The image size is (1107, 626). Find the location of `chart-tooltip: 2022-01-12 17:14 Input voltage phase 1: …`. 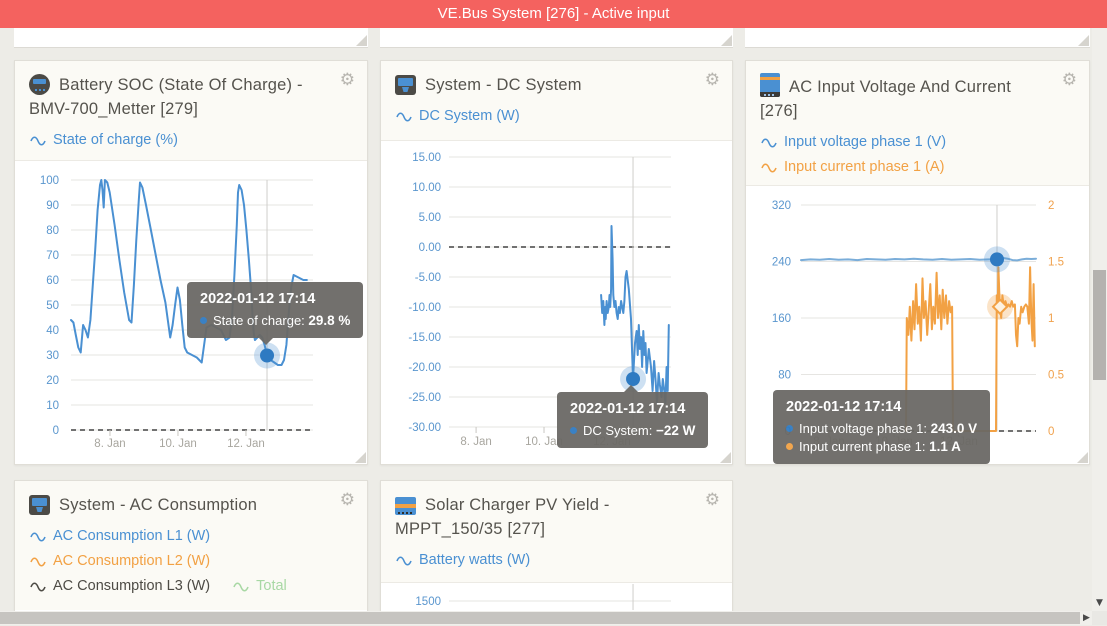

chart-tooltip: 2022-01-12 17:14 Input voltage phase 1: … is located at coordinates (882, 427).